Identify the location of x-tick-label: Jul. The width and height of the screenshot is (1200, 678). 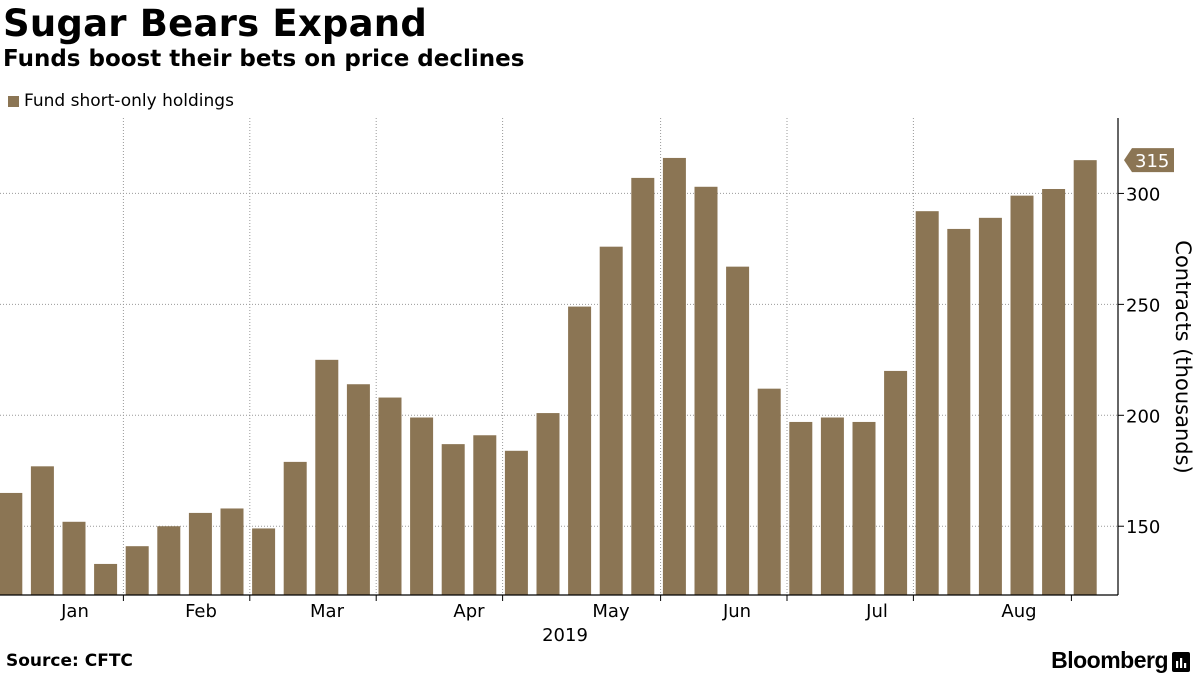
(876, 611).